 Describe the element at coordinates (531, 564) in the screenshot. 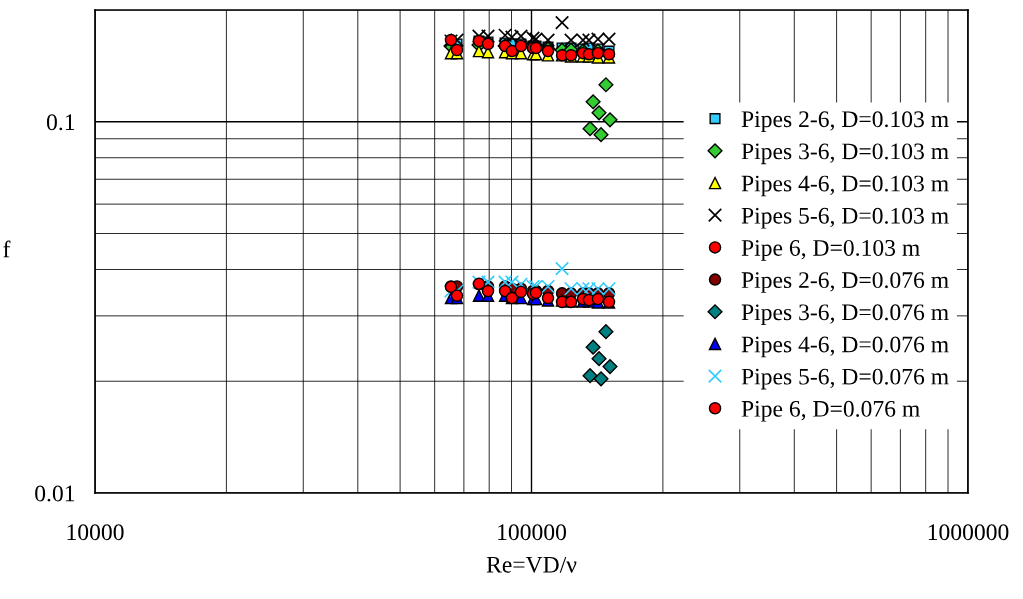

I see `x-axis-title: Re=VD/ν` at that location.